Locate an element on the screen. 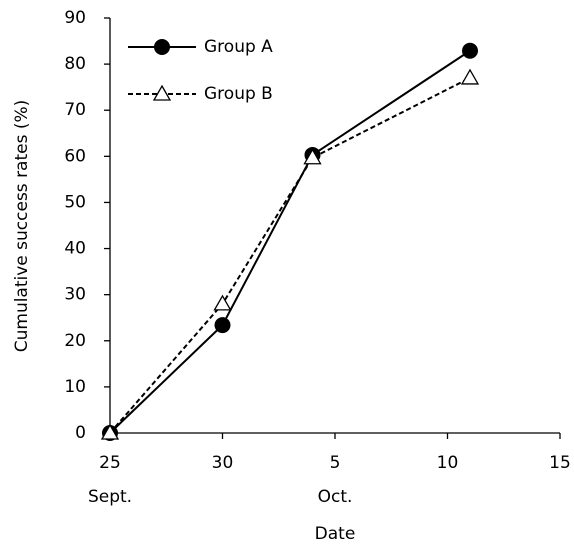 This screenshot has height=544, width=574. y-tick-label: 40 is located at coordinates (75, 249).